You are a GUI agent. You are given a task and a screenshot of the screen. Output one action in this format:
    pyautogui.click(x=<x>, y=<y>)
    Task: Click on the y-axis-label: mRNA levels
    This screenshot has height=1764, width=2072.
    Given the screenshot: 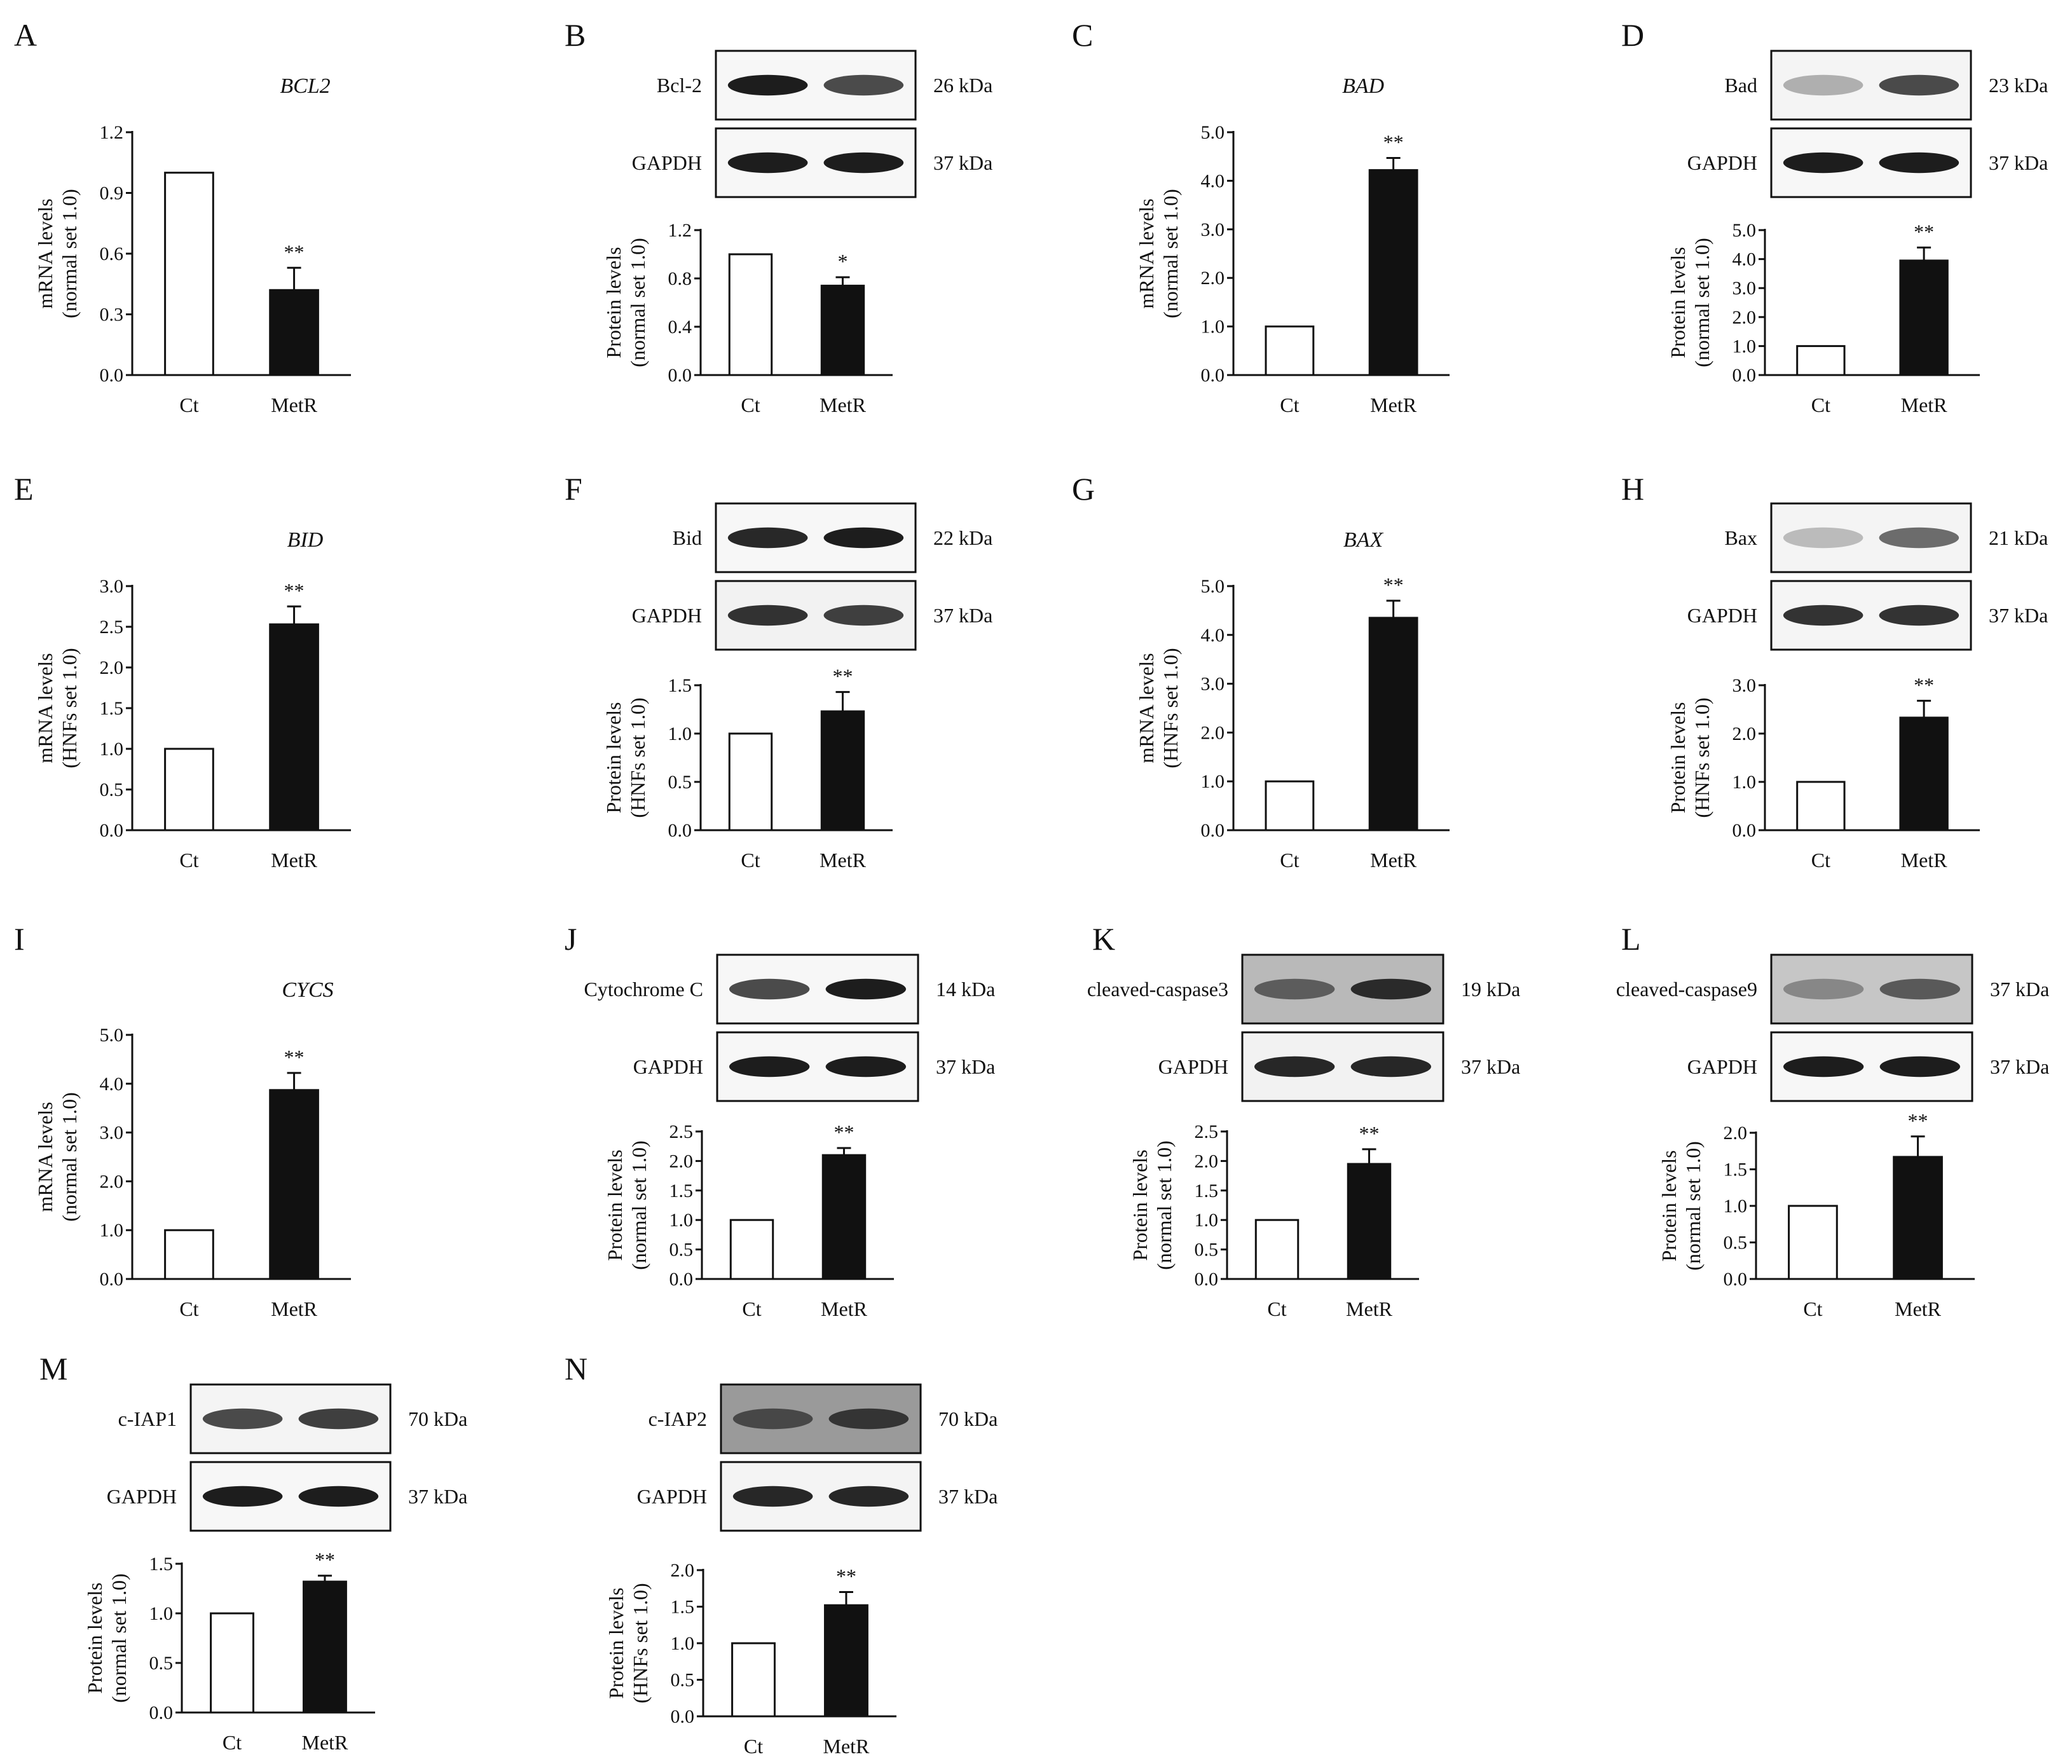 What is the action you would take?
    pyautogui.click(x=1146, y=253)
    